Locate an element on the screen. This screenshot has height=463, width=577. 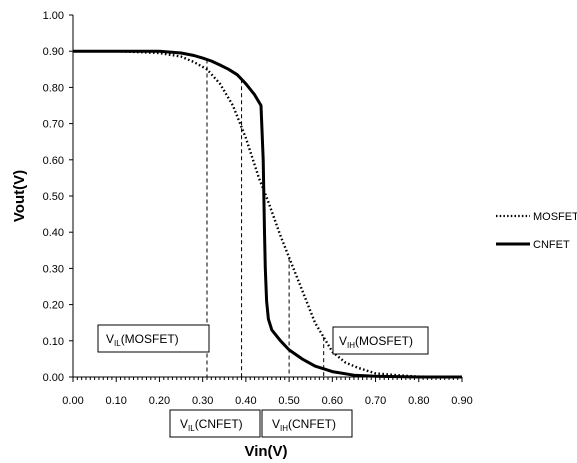
x-tick-label: 0.60 is located at coordinates (332, 401).